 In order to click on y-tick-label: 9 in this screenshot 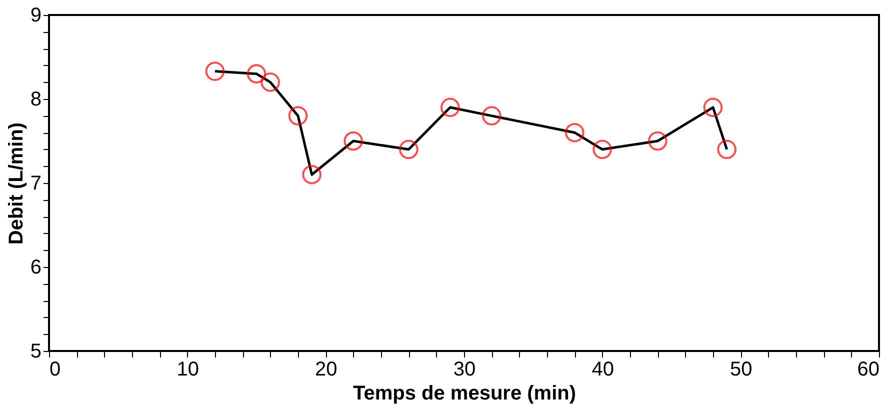, I will do `click(36, 15)`.